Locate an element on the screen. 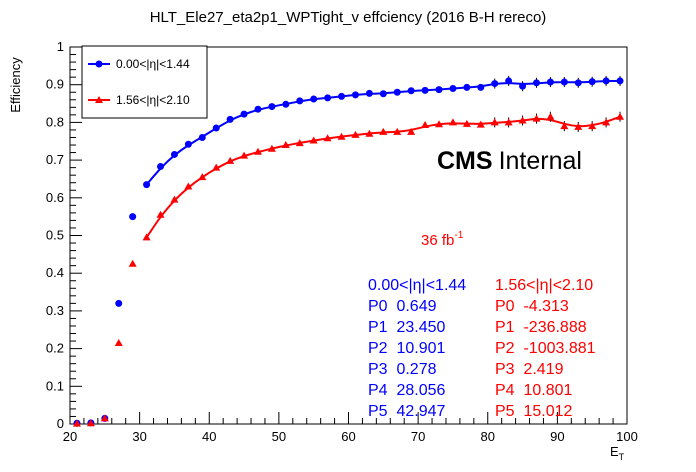  x-tick-label: 30 is located at coordinates (139, 436).